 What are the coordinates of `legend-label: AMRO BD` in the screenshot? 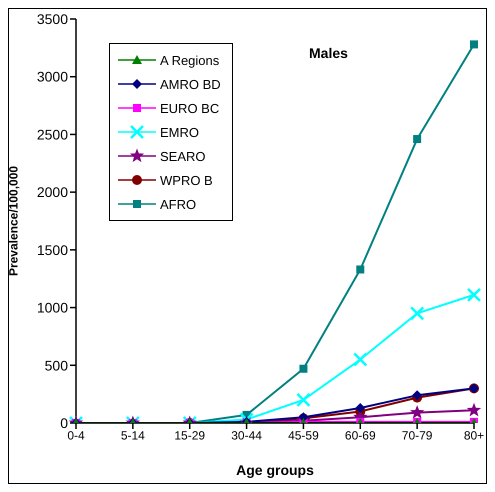 It's located at (190, 84).